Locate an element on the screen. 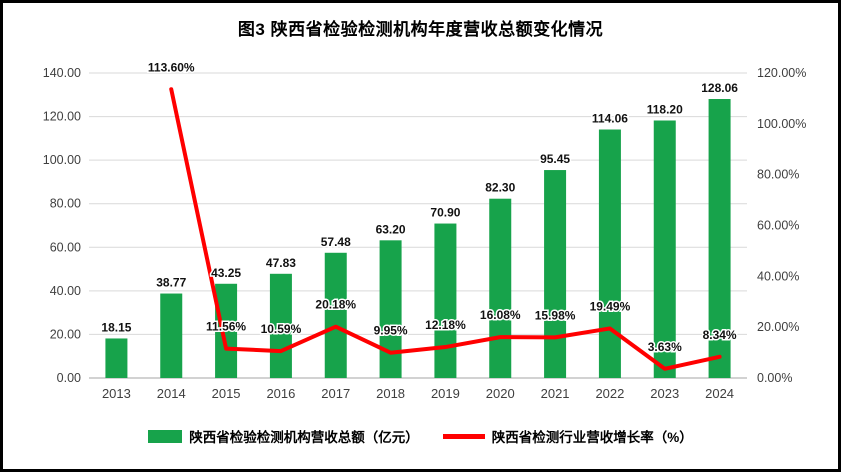 The width and height of the screenshot is (841, 472). legend-item-line: 陕西省检测行业营收增长率（%） is located at coordinates (567, 436).